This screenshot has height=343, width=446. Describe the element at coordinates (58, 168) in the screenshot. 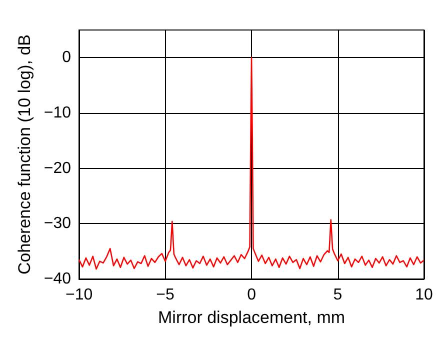

I see `y-tick-label: −20` at that location.